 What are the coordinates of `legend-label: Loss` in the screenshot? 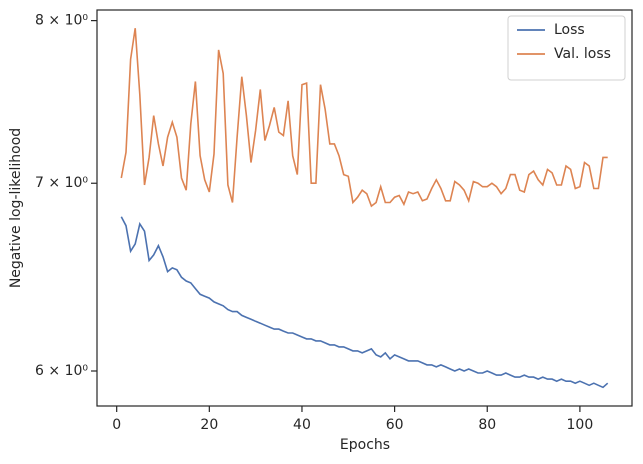 It's located at (569, 30).